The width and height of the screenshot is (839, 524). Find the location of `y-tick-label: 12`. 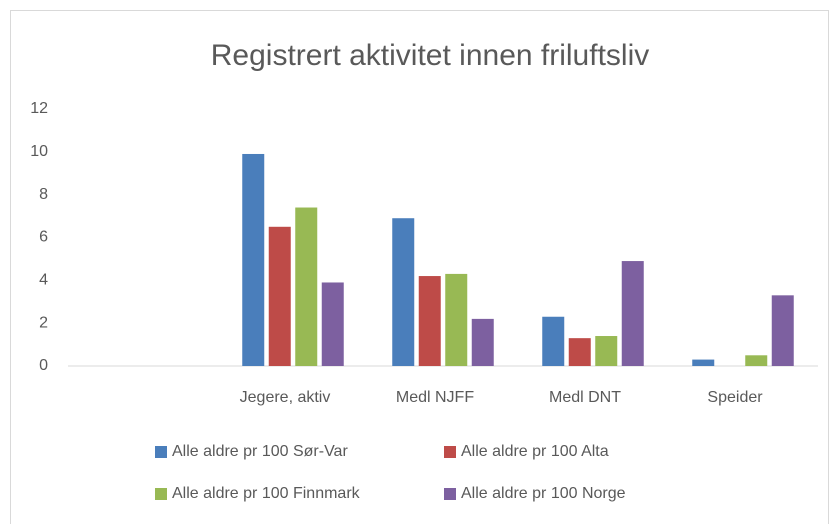

y-tick-label: 12 is located at coordinates (39, 108).